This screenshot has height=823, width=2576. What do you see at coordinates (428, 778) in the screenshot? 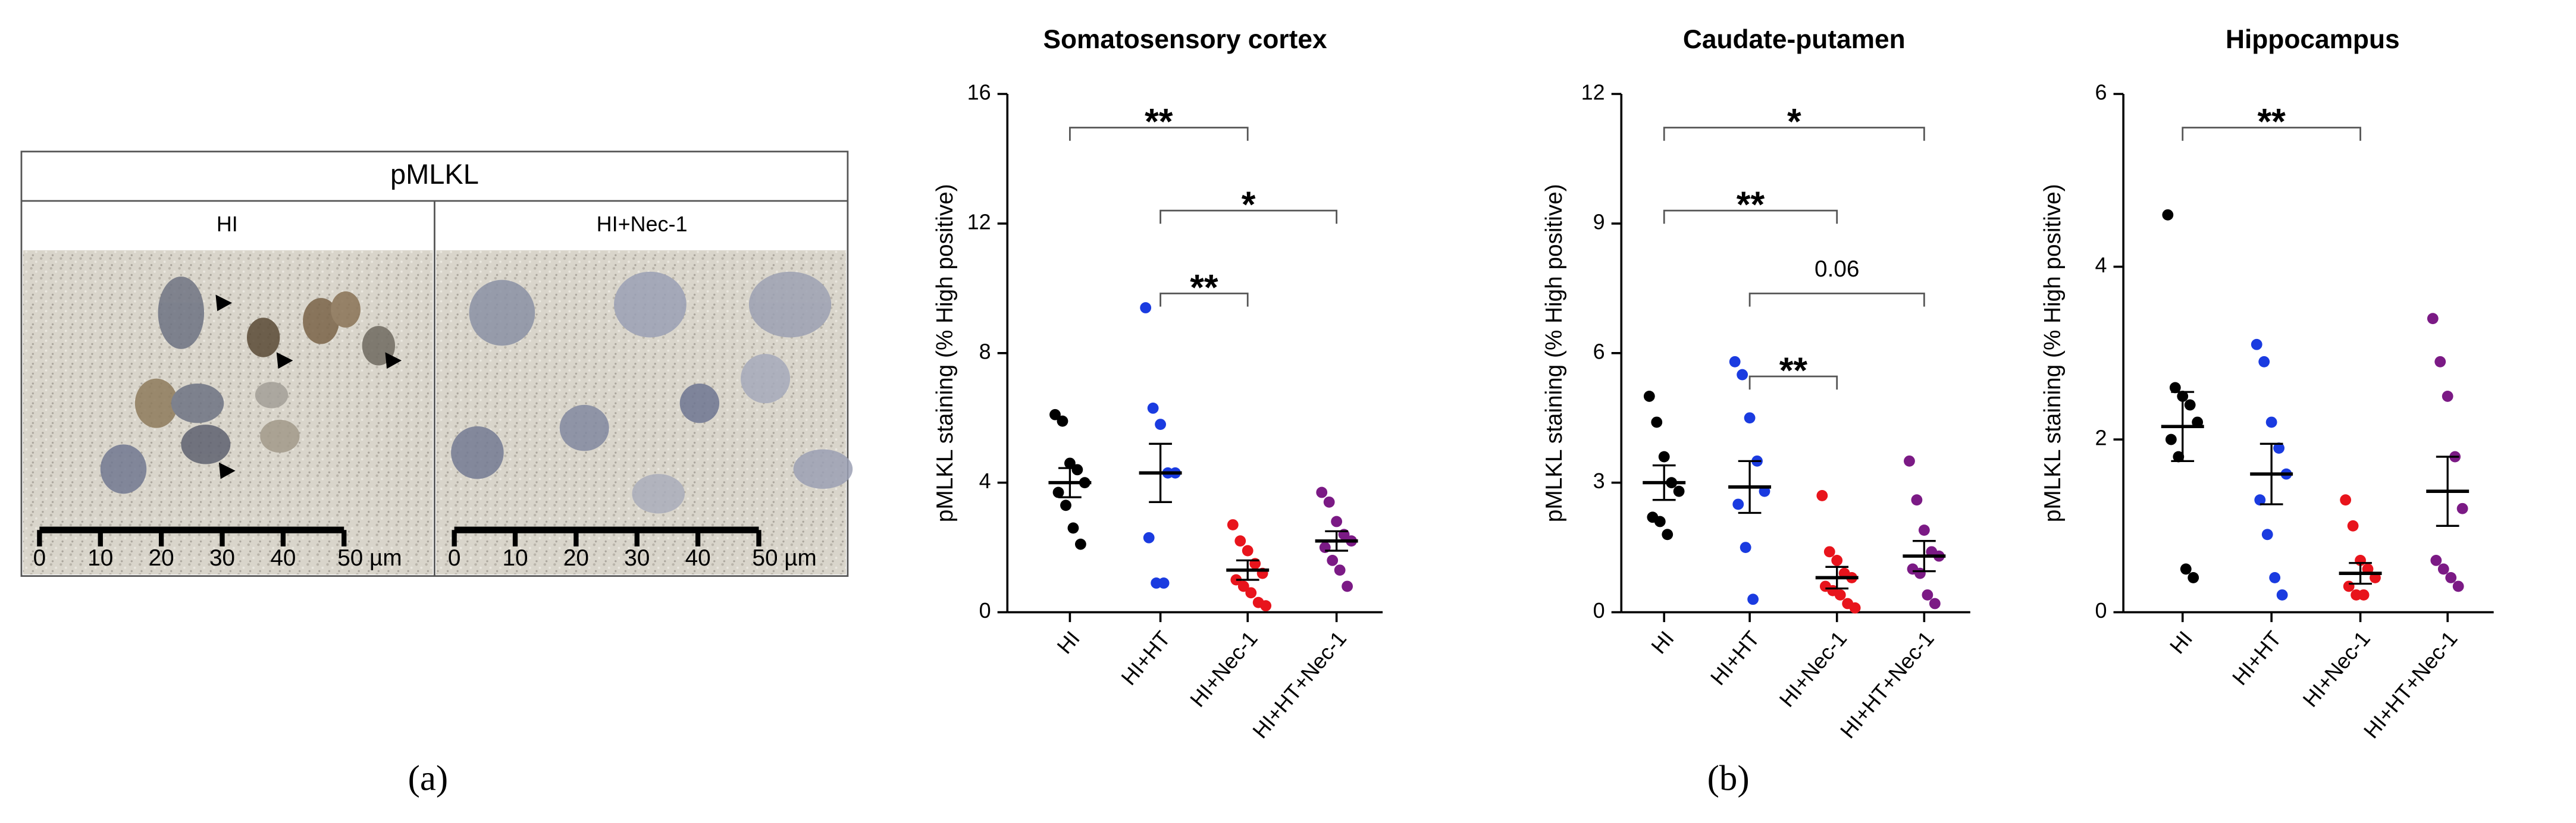
I see `panel-caption: (a)` at bounding box center [428, 778].